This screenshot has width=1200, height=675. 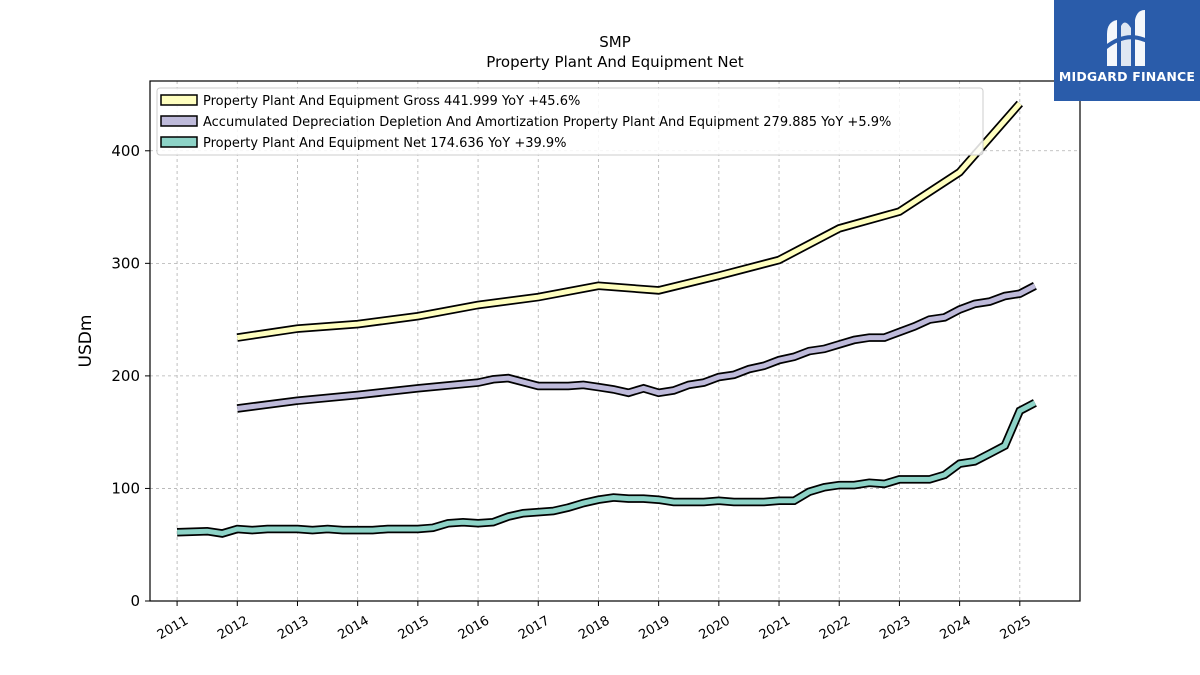 I want to click on y-tick-label: 0, so click(x=135, y=601).